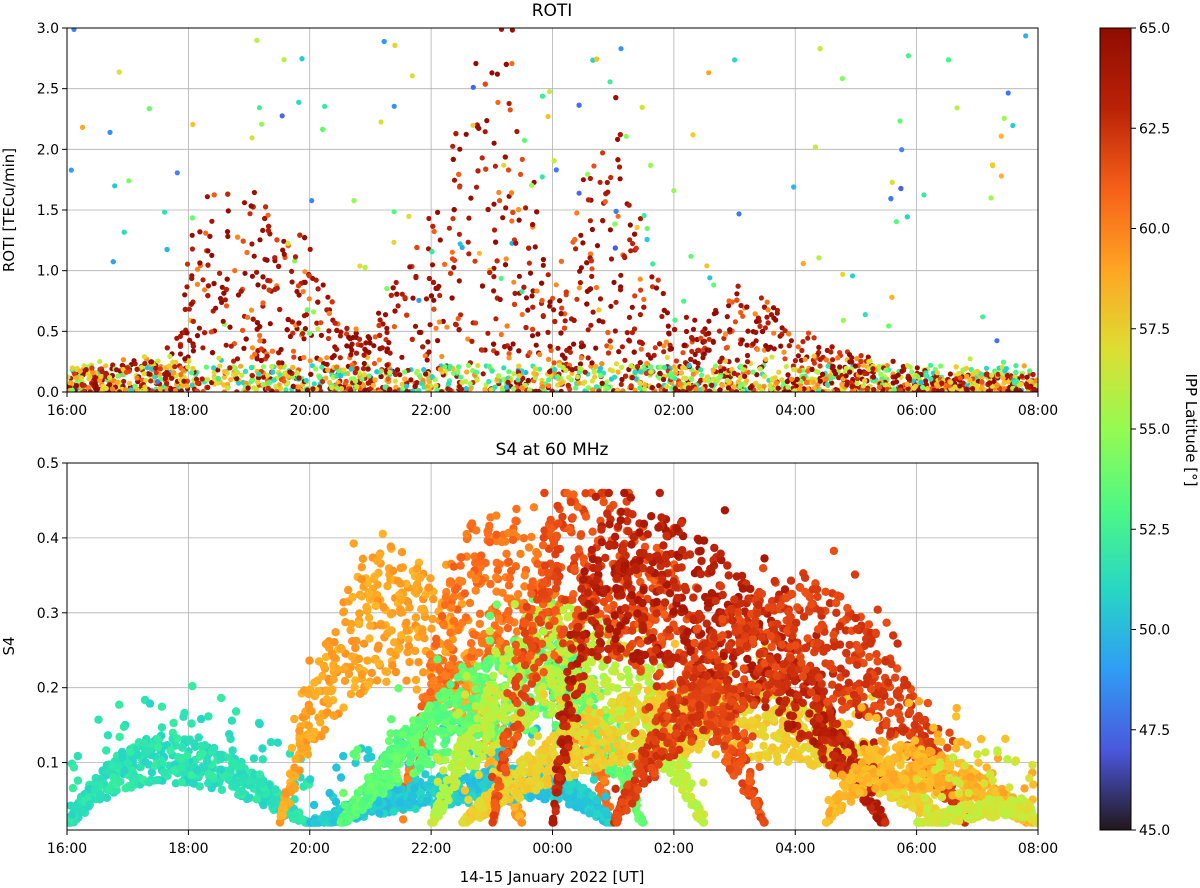  Describe the element at coordinates (48, 332) in the screenshot. I see `roti-y-tick-label: 0.5` at that location.